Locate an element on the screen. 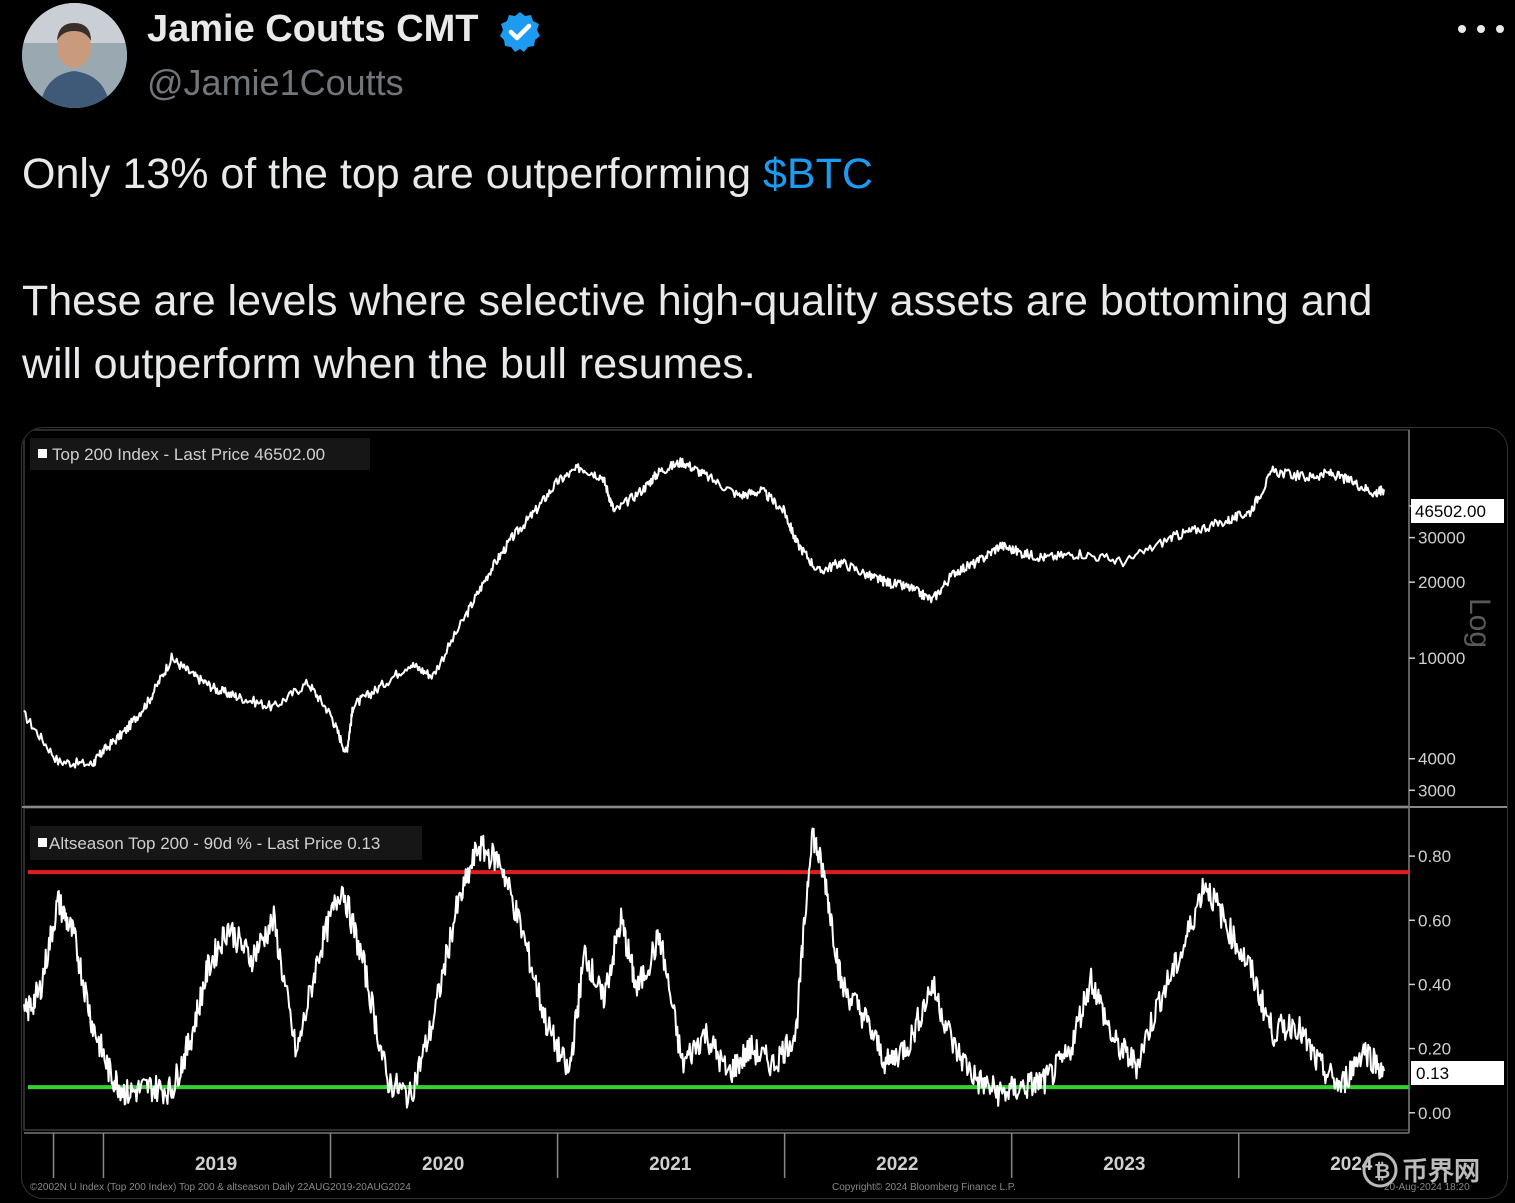  avatar is located at coordinates (74, 55).